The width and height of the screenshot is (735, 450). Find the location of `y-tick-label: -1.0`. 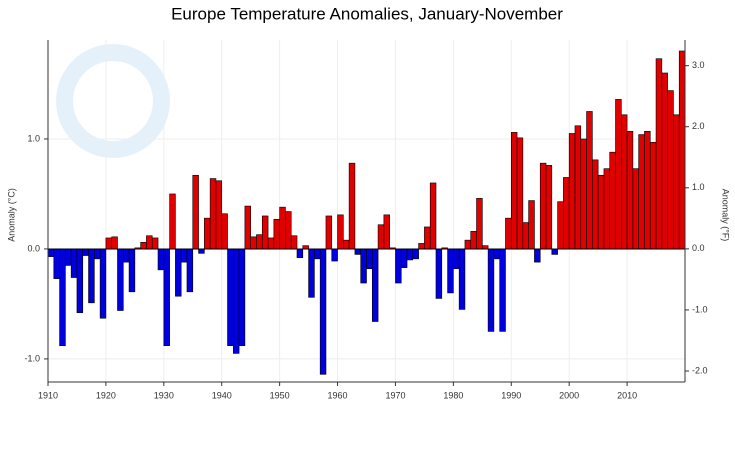

y-tick-label: -1.0 is located at coordinates (32, 358).